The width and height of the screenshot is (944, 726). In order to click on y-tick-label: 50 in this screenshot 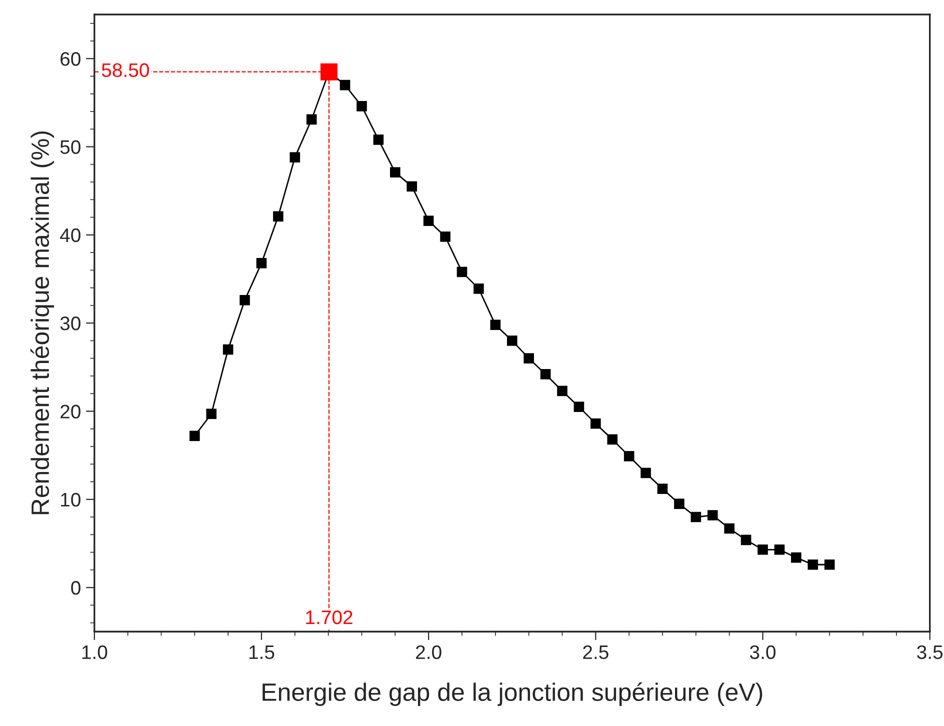, I will do `click(70, 147)`.